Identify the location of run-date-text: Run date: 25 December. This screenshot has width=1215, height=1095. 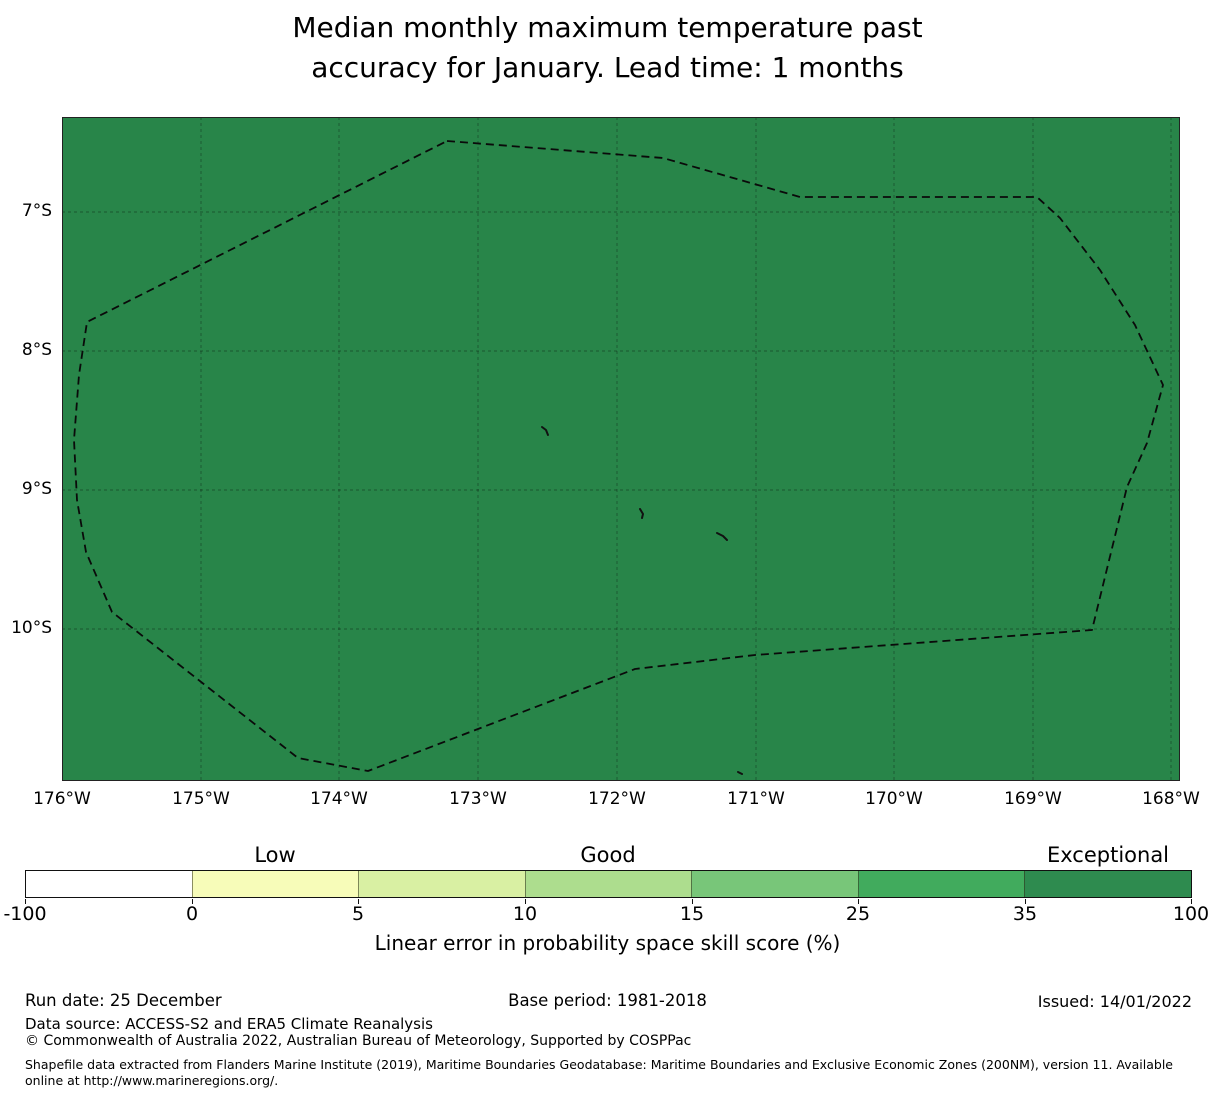
(123, 1000).